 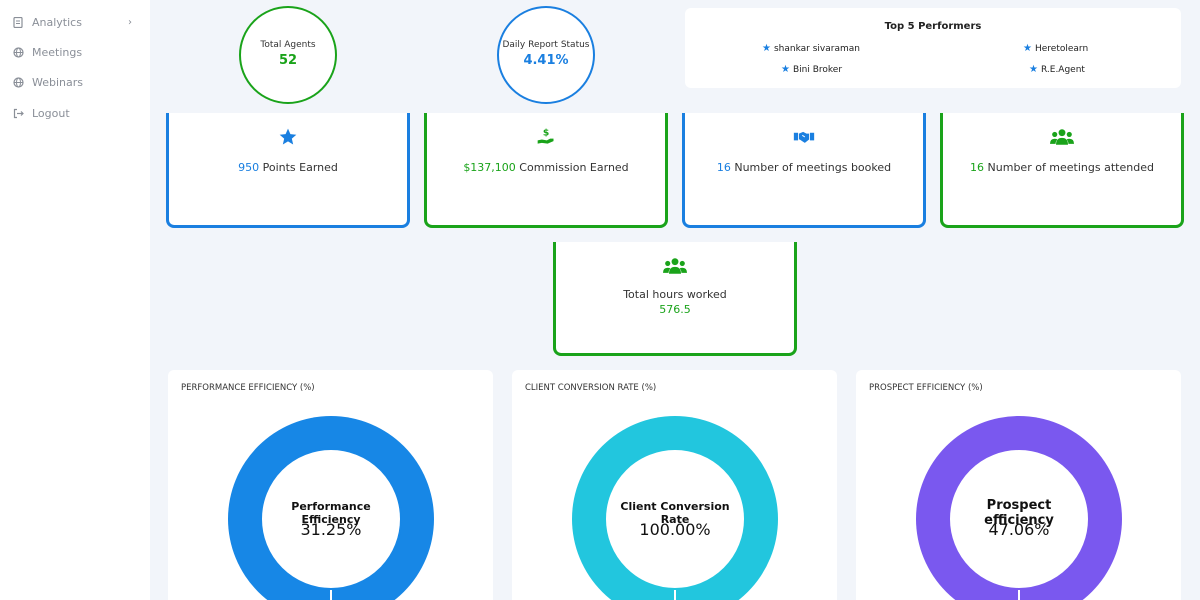 What do you see at coordinates (331, 513) in the screenshot?
I see `donut-label: Performance Efficiency` at bounding box center [331, 513].